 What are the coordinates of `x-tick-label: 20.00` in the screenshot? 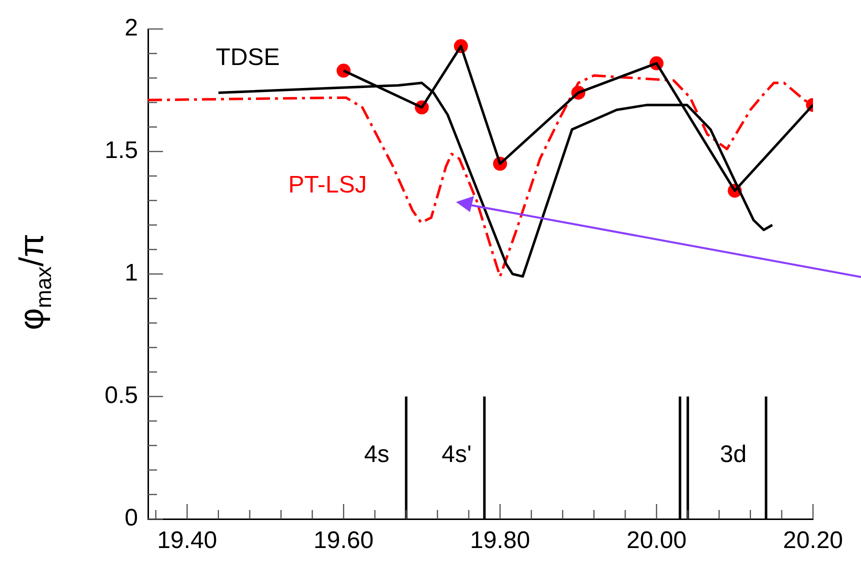 It's located at (656, 540).